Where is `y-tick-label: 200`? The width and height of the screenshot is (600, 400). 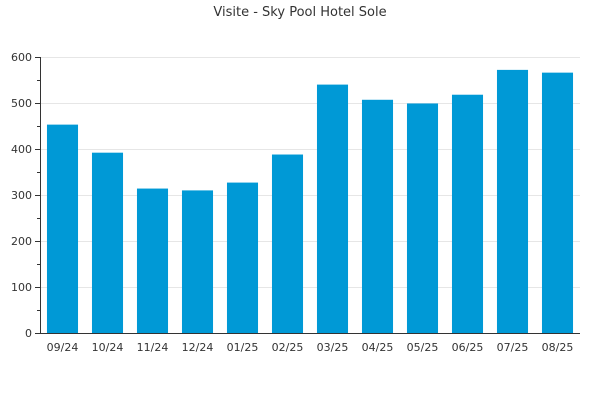
y-tick-label: 200 is located at coordinates (21, 241).